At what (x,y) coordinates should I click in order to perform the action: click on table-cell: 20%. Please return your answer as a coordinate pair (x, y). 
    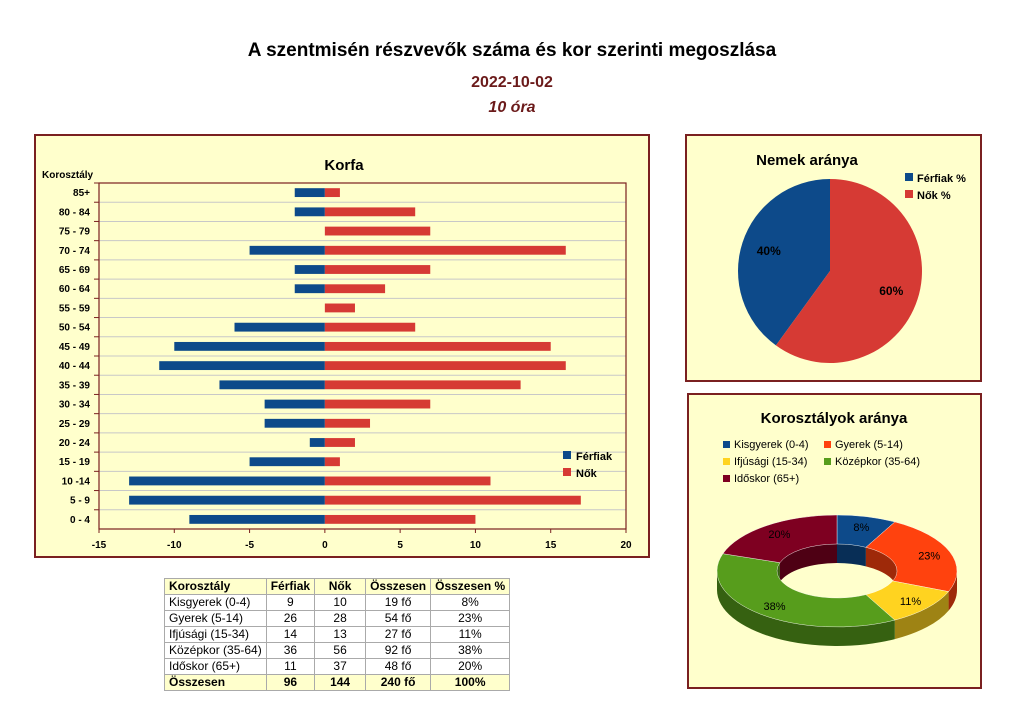
    Looking at the image, I should click on (470, 666).